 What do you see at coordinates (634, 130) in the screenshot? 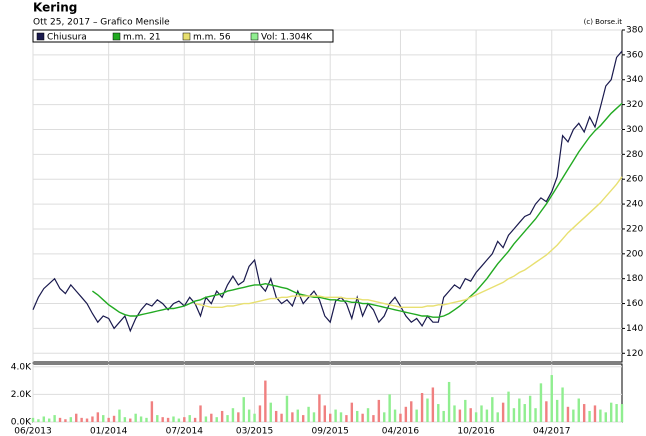
I see `y-tick-label: 300` at bounding box center [634, 130].